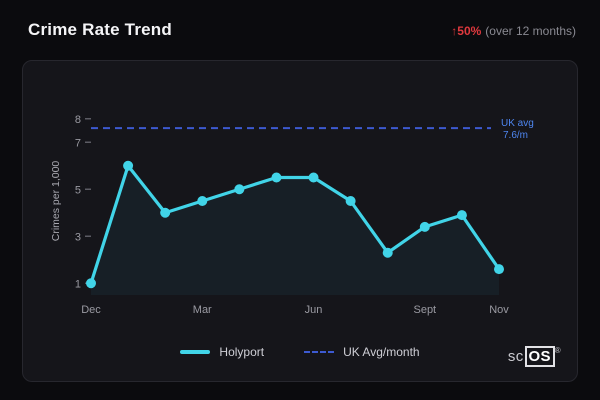 The width and height of the screenshot is (600, 400). Describe the element at coordinates (530, 31) in the screenshot. I see `change-note: (over 12 months)` at that location.